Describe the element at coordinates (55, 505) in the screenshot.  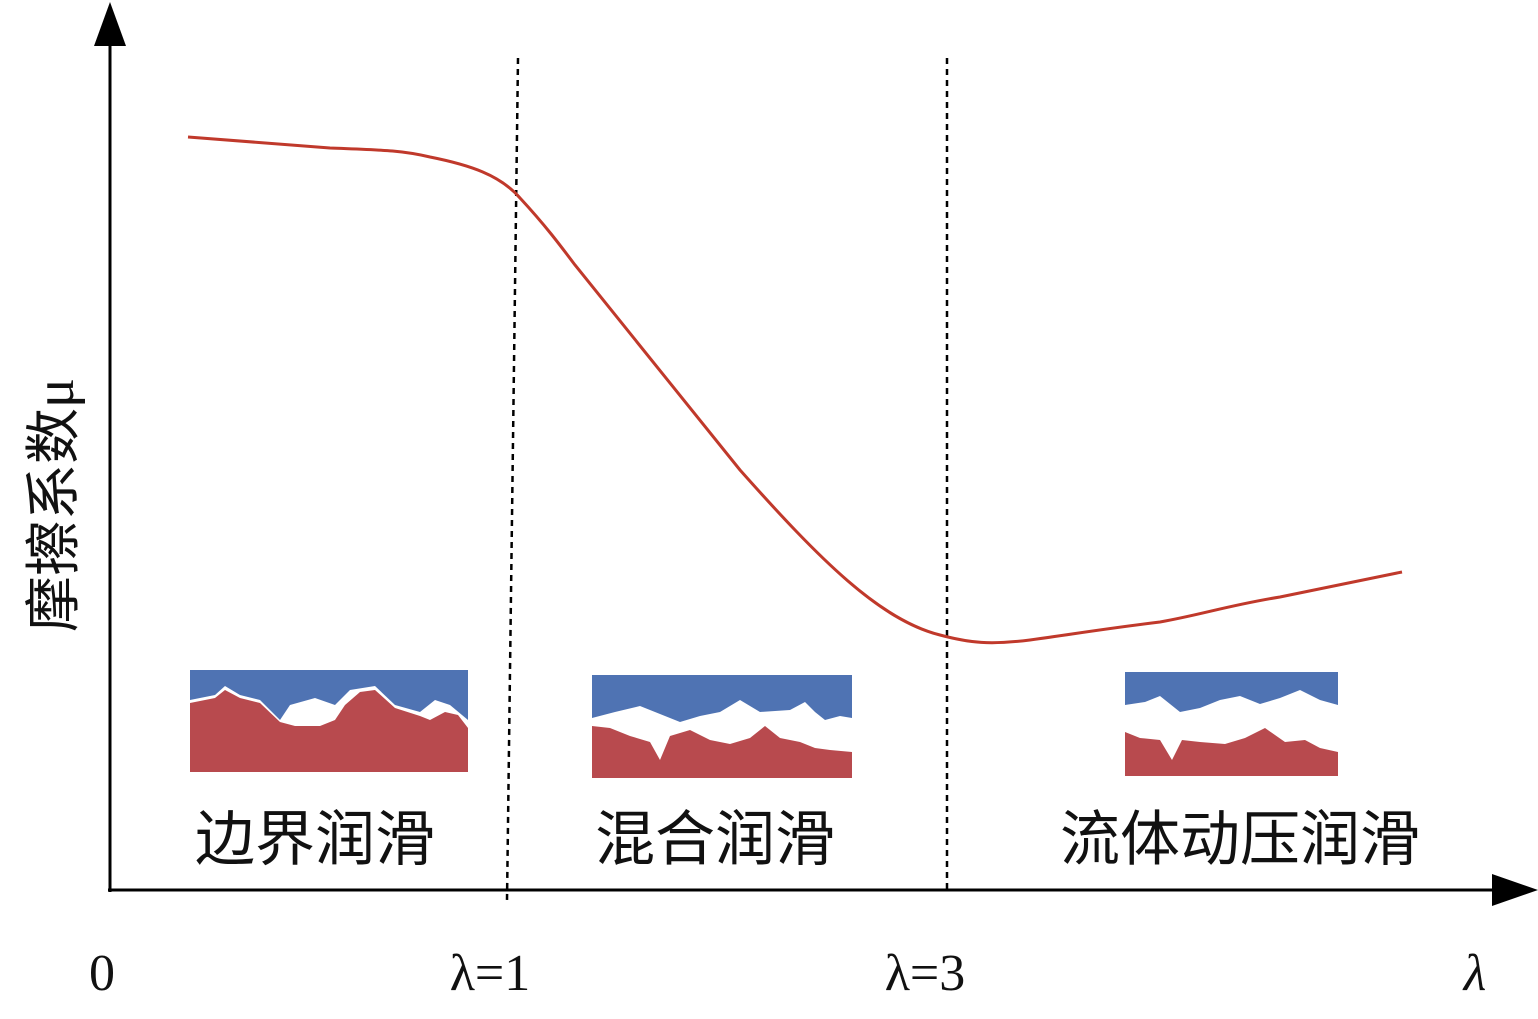
I see `y-axis-label: 摩擦系数μ` at that location.